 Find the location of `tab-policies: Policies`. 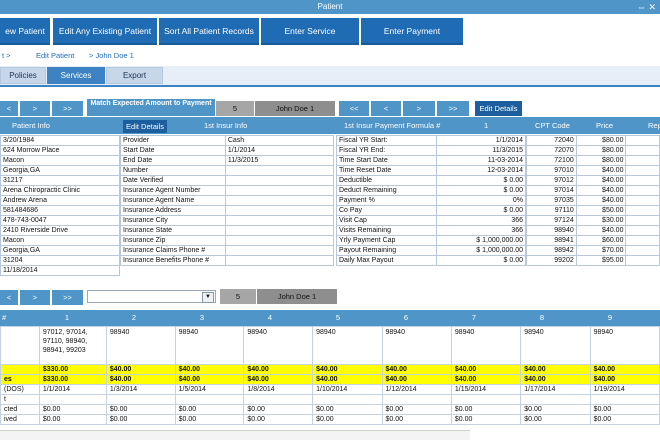

tab-policies: Policies is located at coordinates (23, 75).